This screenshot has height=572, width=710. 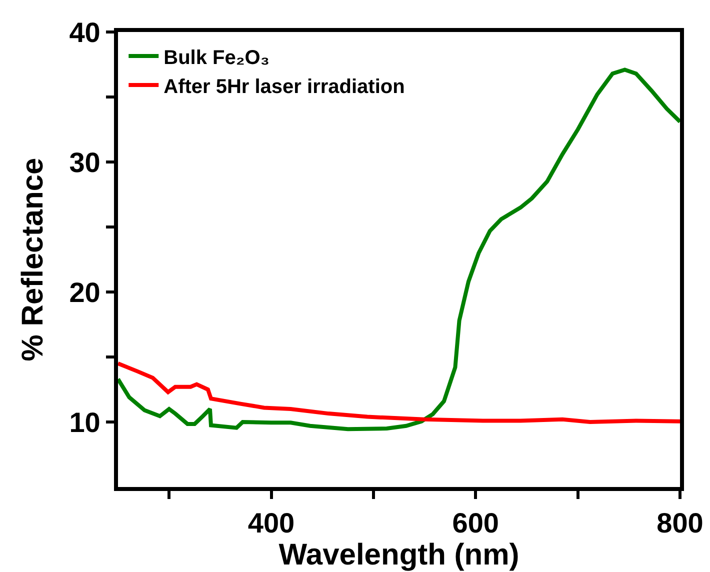 What do you see at coordinates (84, 32) in the screenshot?
I see `y-tick-label: 40` at bounding box center [84, 32].